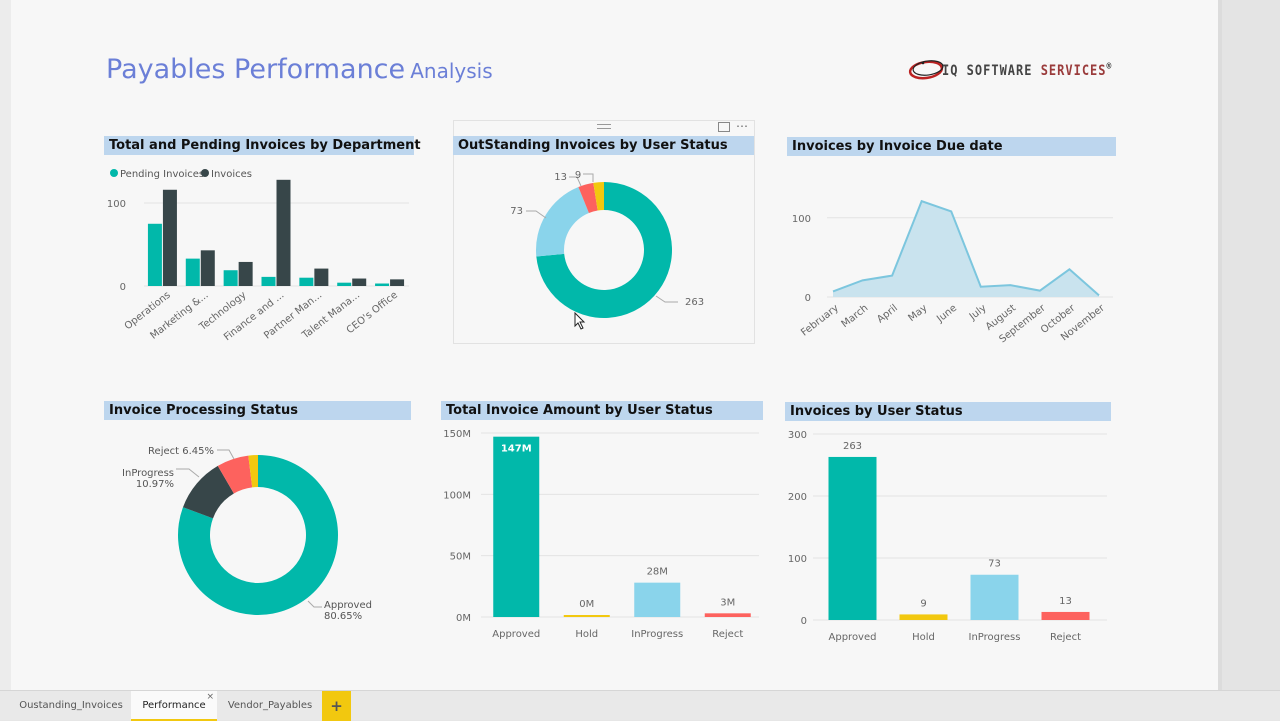  I want to click on visual-title: OutStanding Invoices by User Status, so click(603, 145).